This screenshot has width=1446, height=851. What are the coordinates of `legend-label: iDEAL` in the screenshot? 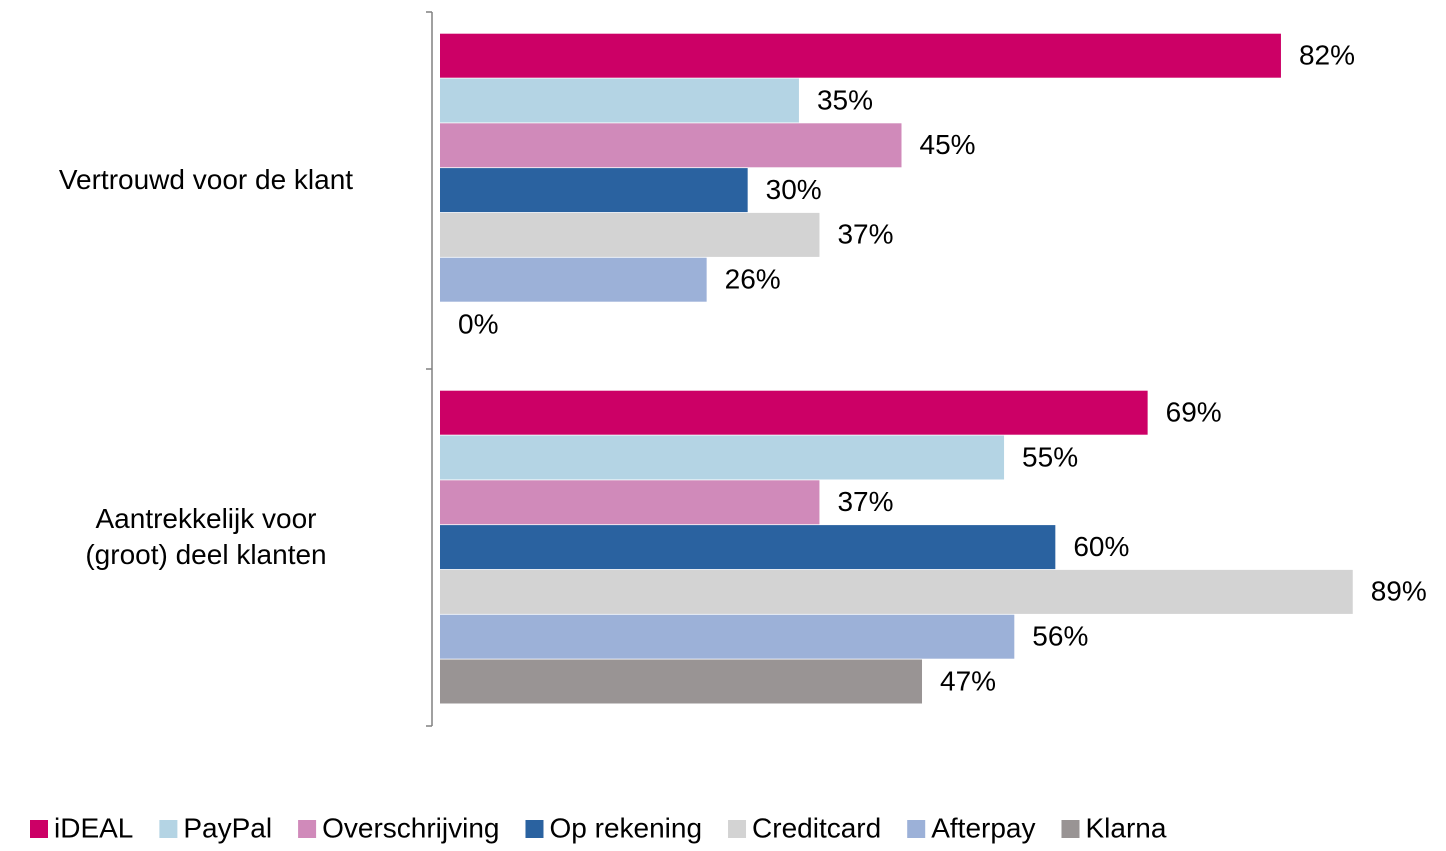 It's located at (93, 827).